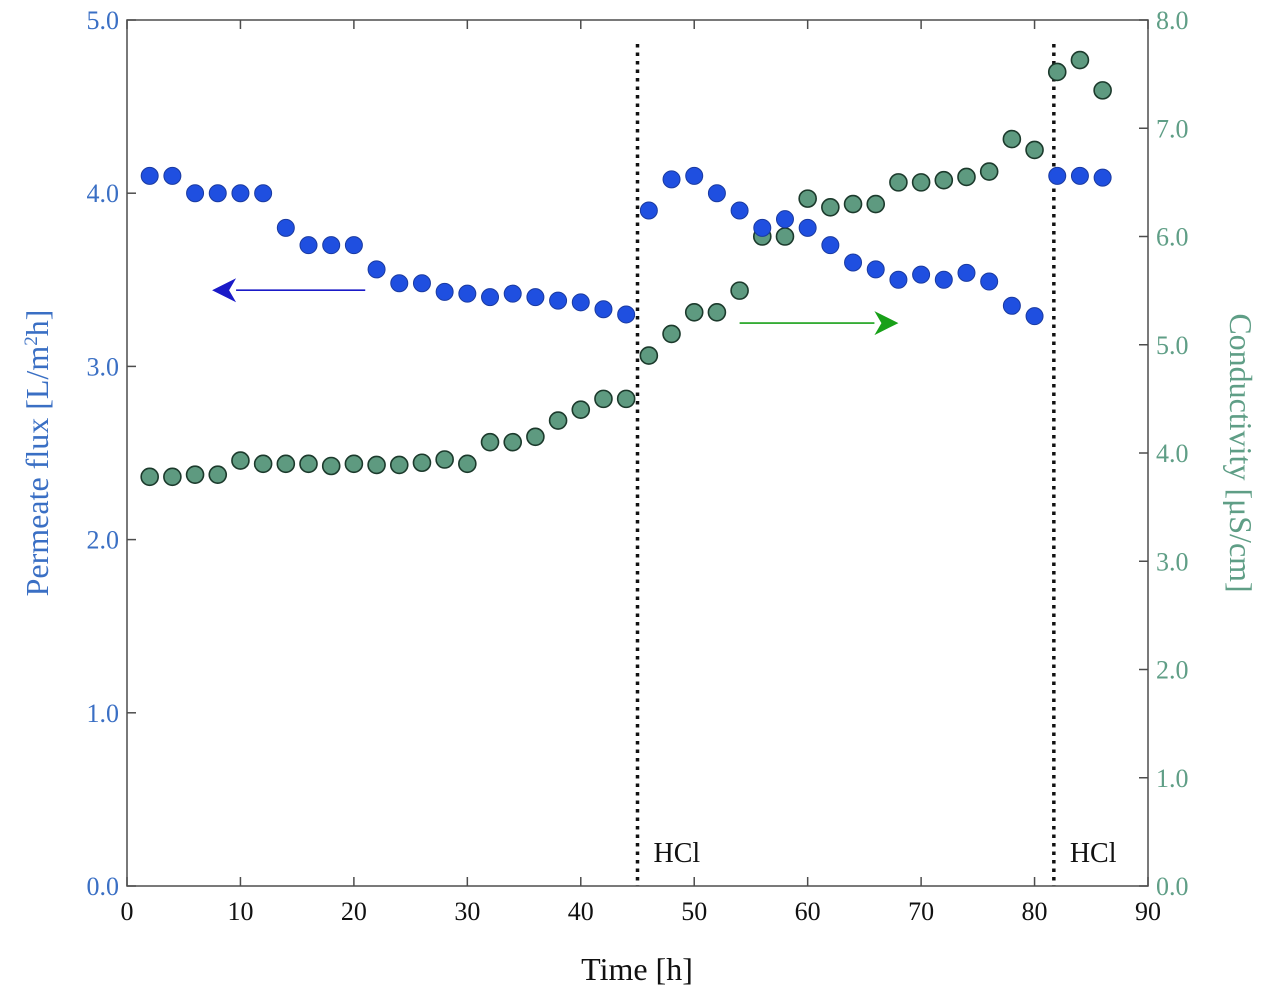 This screenshot has height=1000, width=1271. Describe the element at coordinates (886, 323) in the screenshot. I see `right-axis-arrow-head` at that location.